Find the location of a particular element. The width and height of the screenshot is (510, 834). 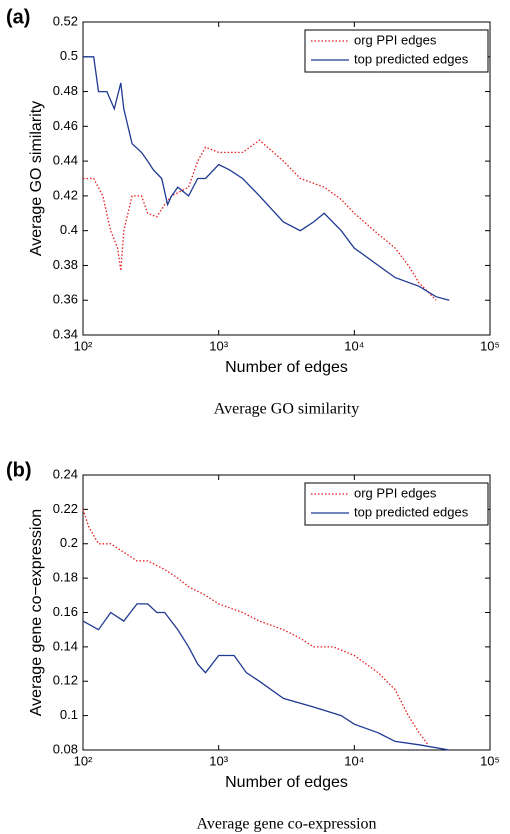

y-tick-label: 0.2 is located at coordinates (69, 542).